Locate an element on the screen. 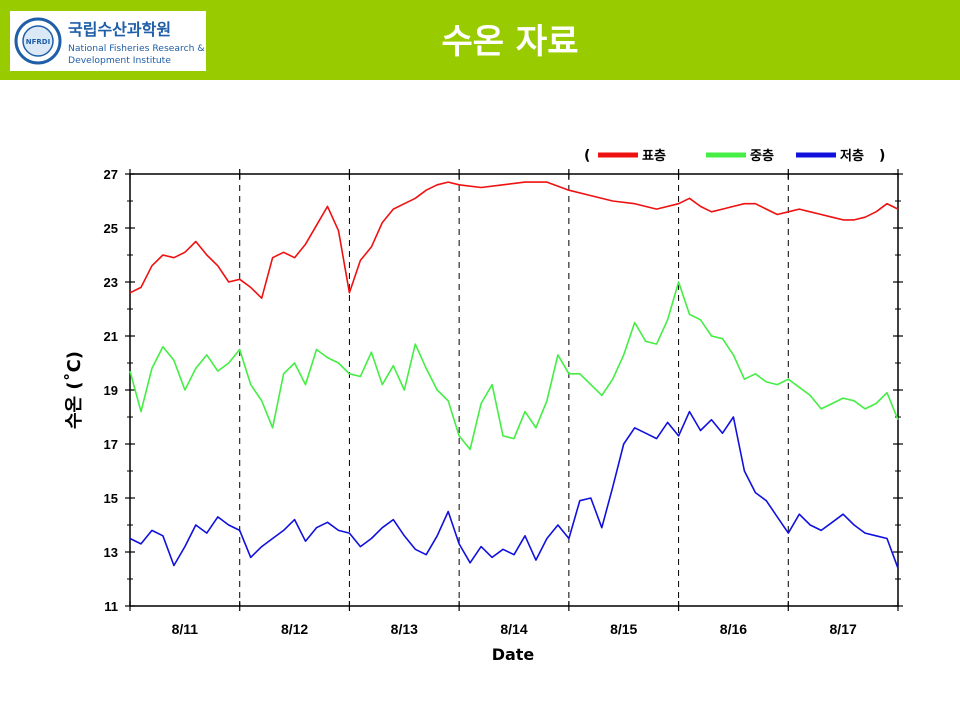 The image size is (960, 720). y-tick-label-13: 13 is located at coordinates (111, 552).